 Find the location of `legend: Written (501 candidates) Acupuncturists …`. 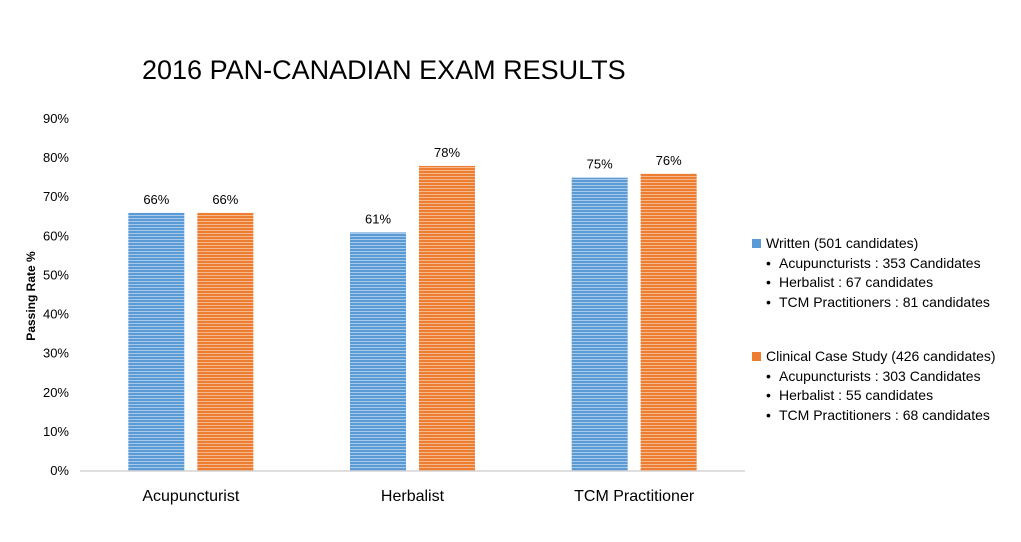

legend: Written (501 candidates) Acupuncturists … is located at coordinates (874, 347).